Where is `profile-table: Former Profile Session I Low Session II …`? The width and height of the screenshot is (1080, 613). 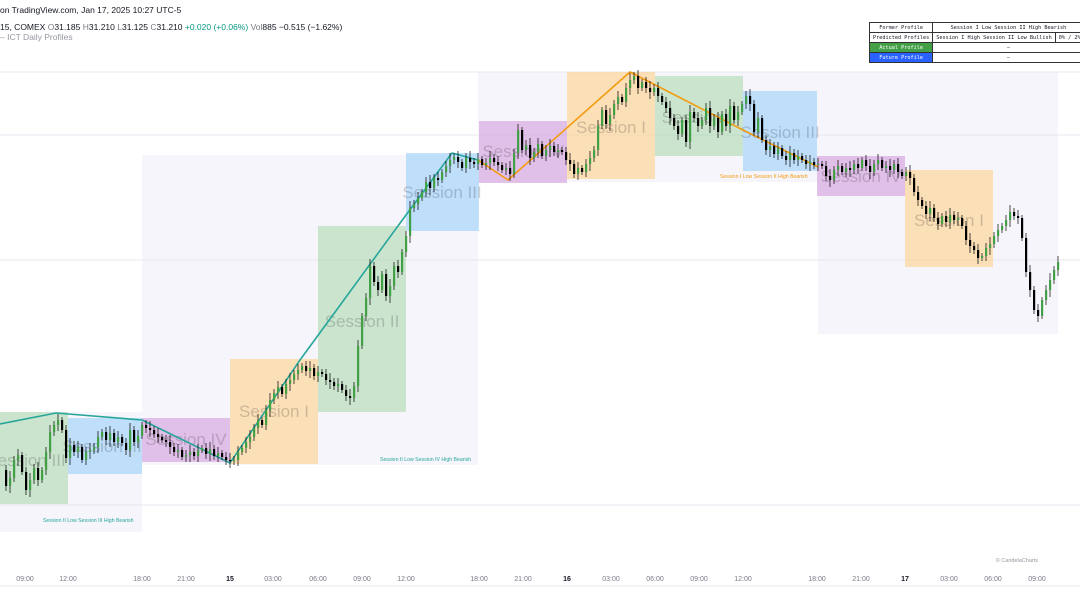
profile-table: Former Profile Session I Low Session II … is located at coordinates (974, 42).